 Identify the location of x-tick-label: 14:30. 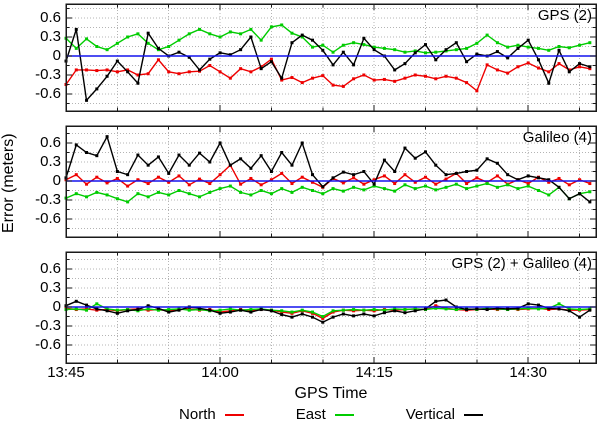
(528, 372).